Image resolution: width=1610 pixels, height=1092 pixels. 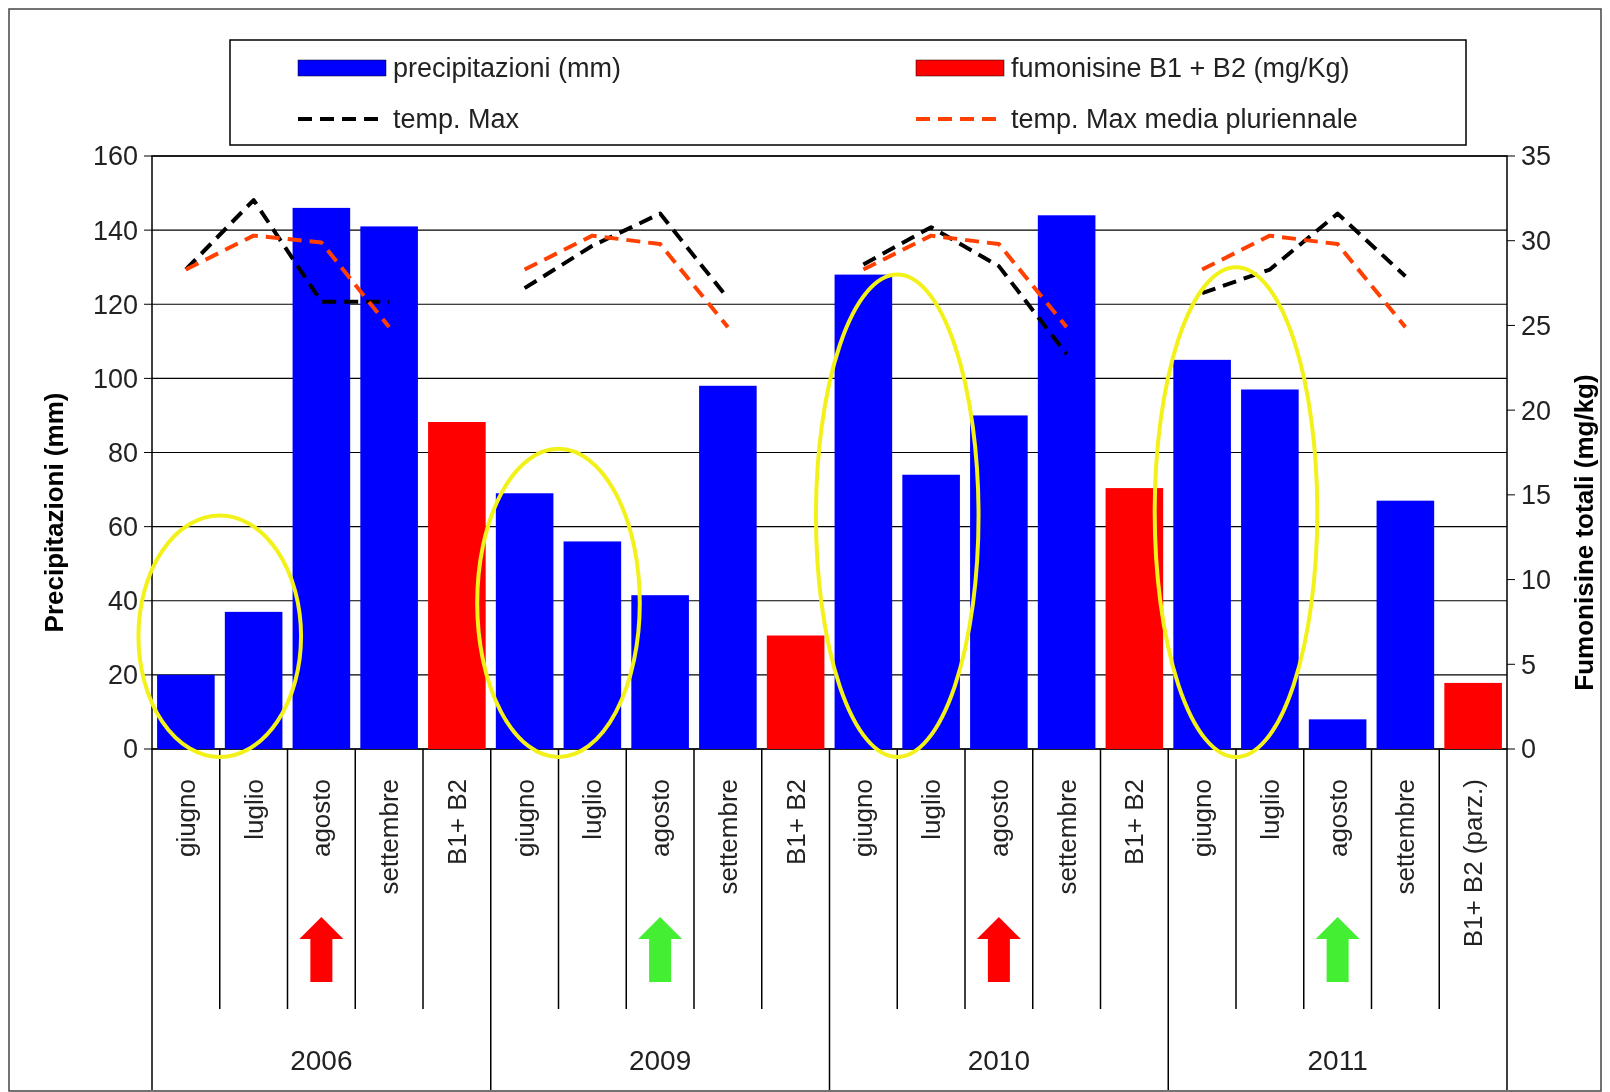 I want to click on y-tick-label: 140, so click(x=115, y=230).